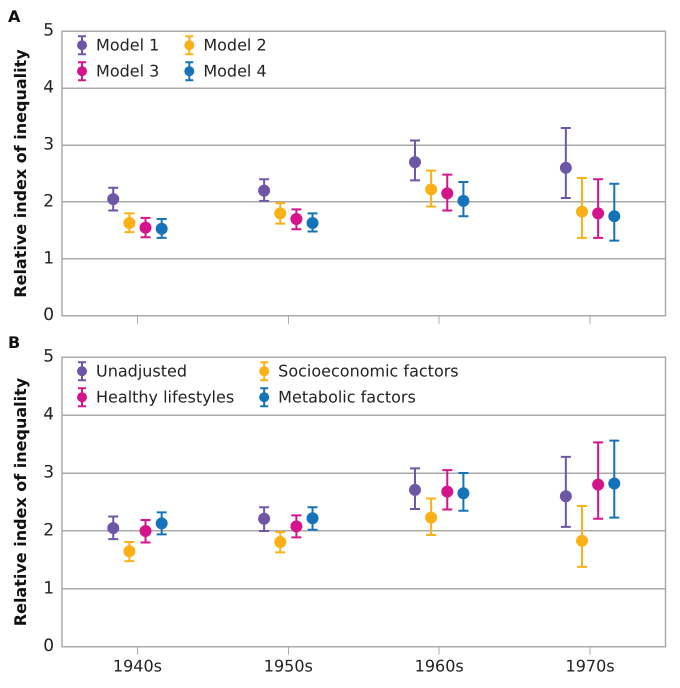 The height and width of the screenshot is (688, 680). I want to click on legend-label: Model 3, so click(128, 70).